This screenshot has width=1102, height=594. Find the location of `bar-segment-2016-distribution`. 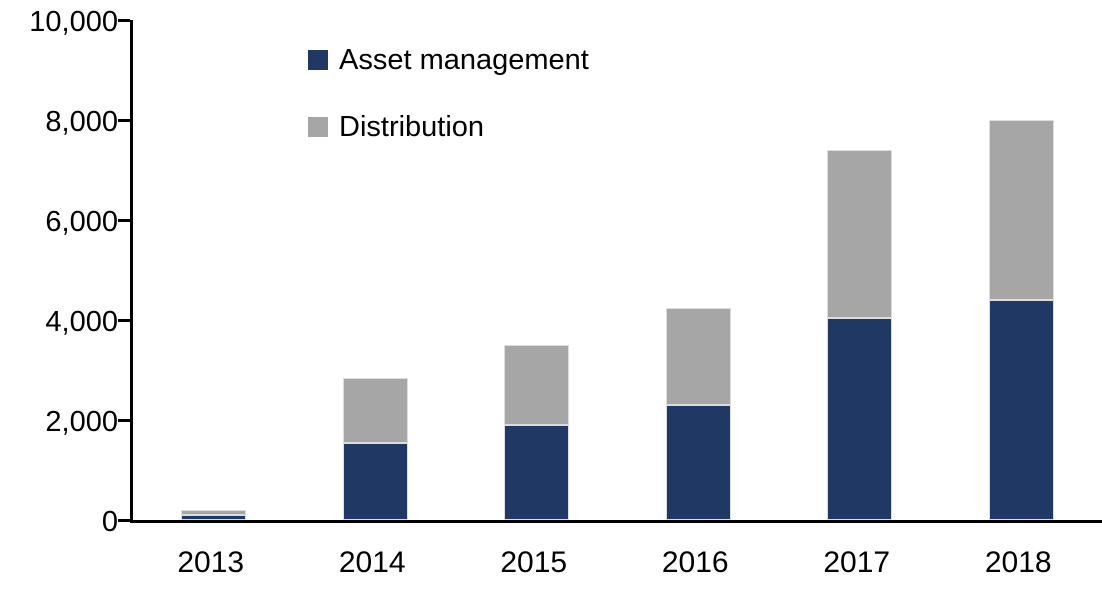

bar-segment-2016-distribution is located at coordinates (698, 356).